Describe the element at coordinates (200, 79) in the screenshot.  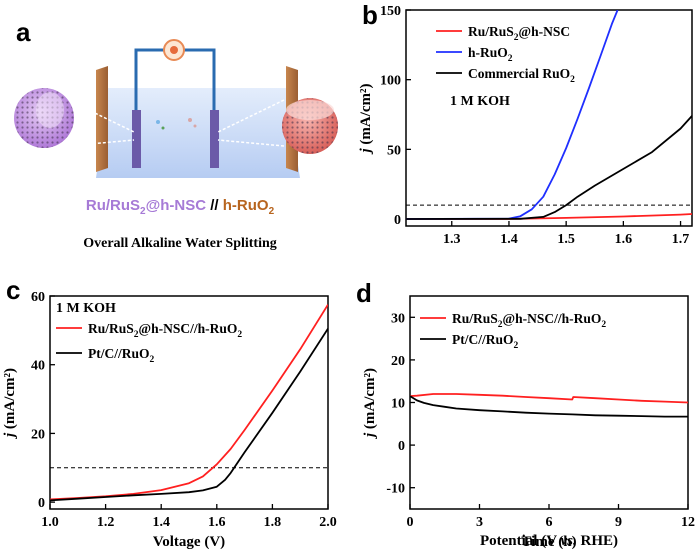
I see `wire-right` at that location.